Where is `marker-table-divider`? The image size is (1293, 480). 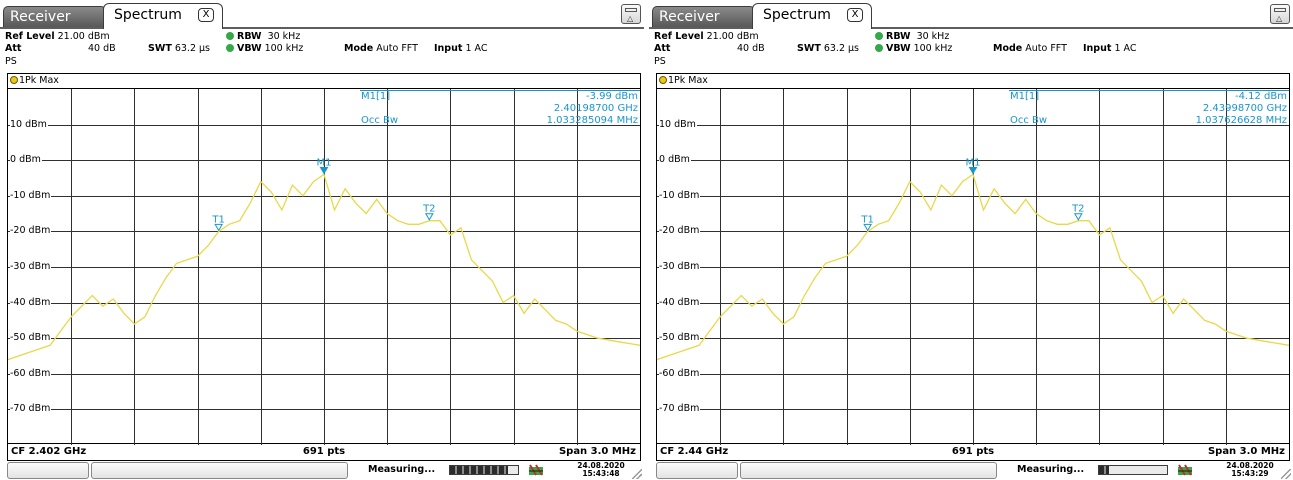 marker-table-divider is located at coordinates (500, 90).